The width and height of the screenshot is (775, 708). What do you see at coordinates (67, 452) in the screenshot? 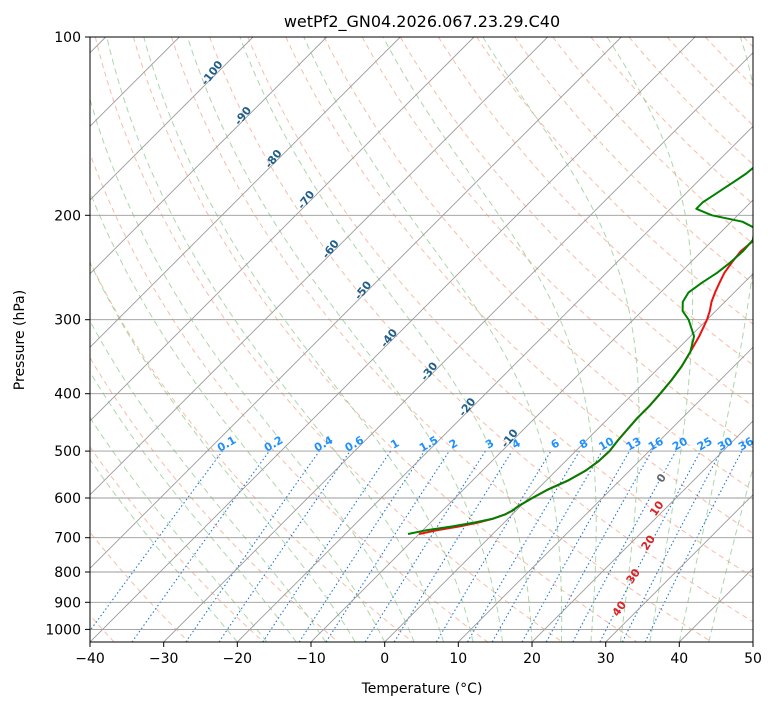
I see `y-tick-label: 500` at bounding box center [67, 452].